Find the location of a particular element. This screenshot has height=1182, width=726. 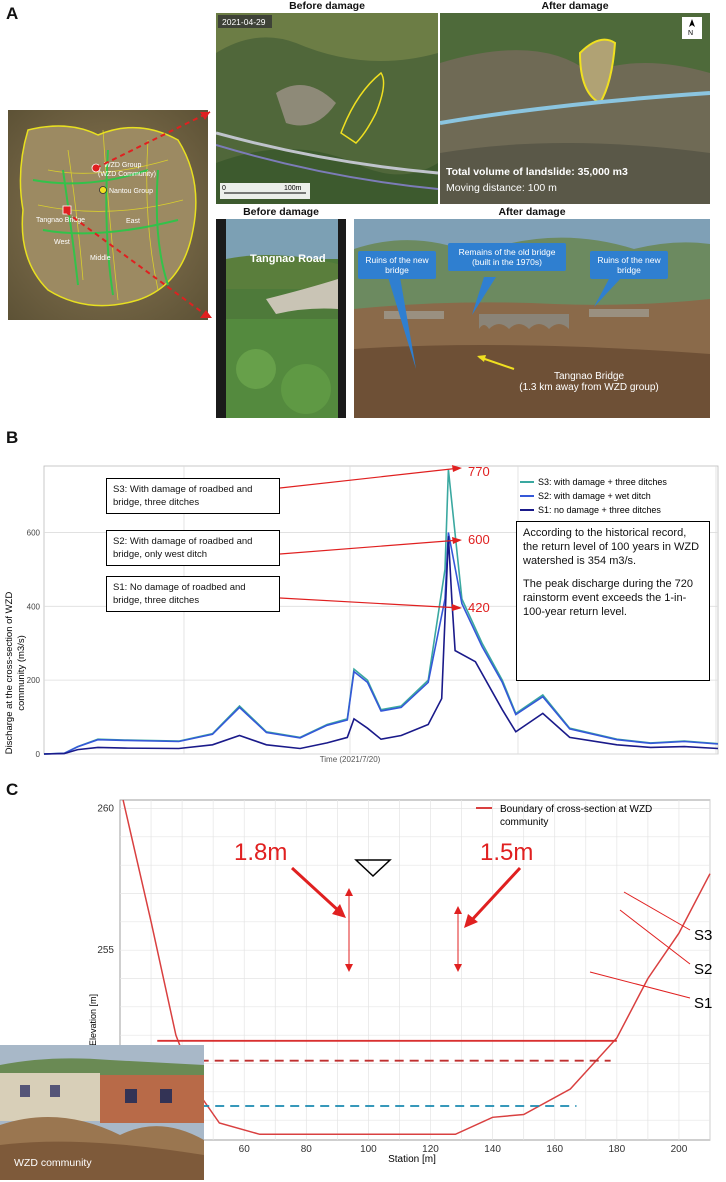

hydrograph-y-ticks: 0 200 400 600 is located at coordinates (34, 643).